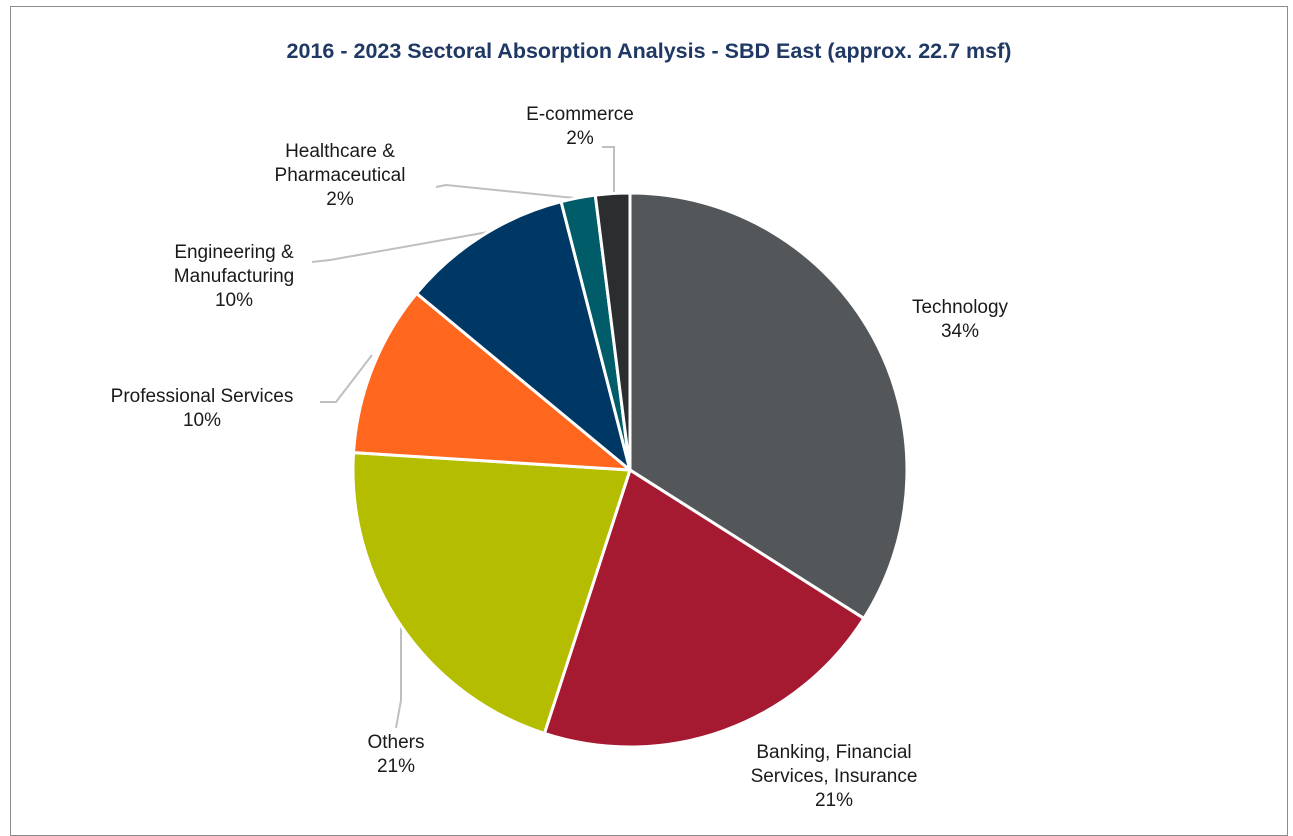 The width and height of the screenshot is (1293, 836). I want to click on slice-name-line: Banking, Financial, so click(833, 752).